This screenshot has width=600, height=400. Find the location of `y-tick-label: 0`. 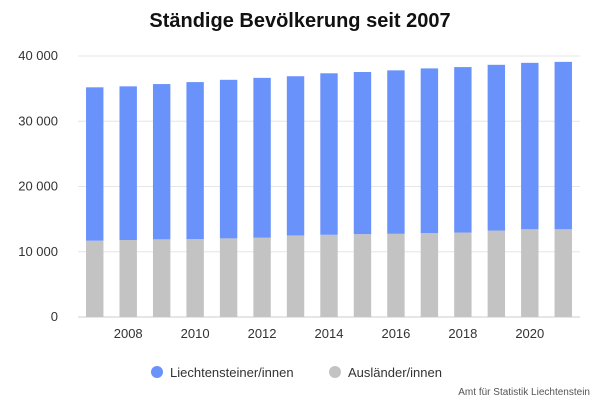

y-tick-label: 0 is located at coordinates (54, 316).